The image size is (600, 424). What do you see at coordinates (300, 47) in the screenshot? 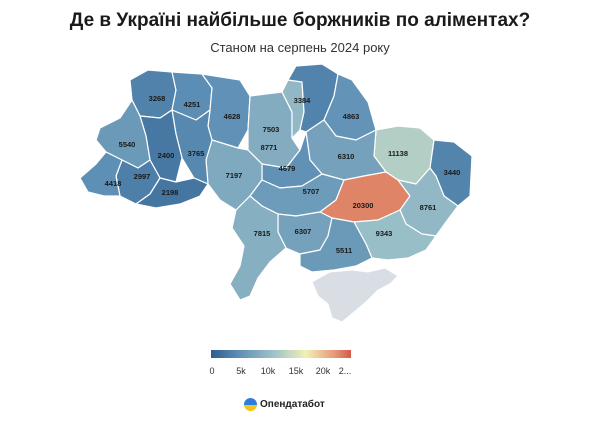
I see `page-subtitle: Станом на серпень 2024 року` at bounding box center [300, 47].